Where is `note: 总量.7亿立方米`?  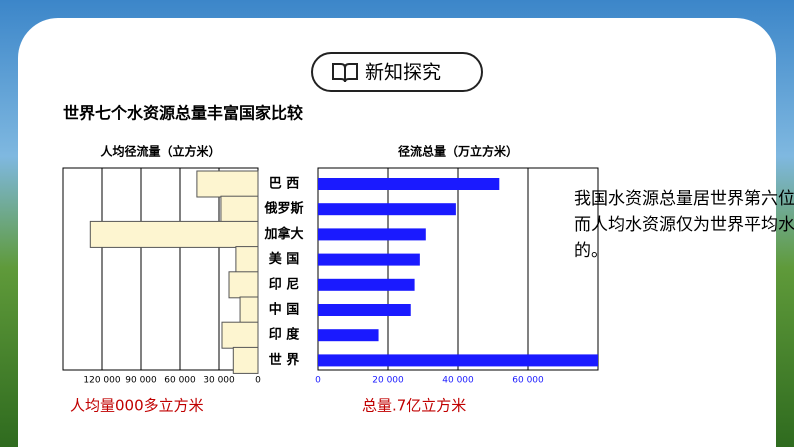 note: 总量.7亿立方米 is located at coordinates (414, 406).